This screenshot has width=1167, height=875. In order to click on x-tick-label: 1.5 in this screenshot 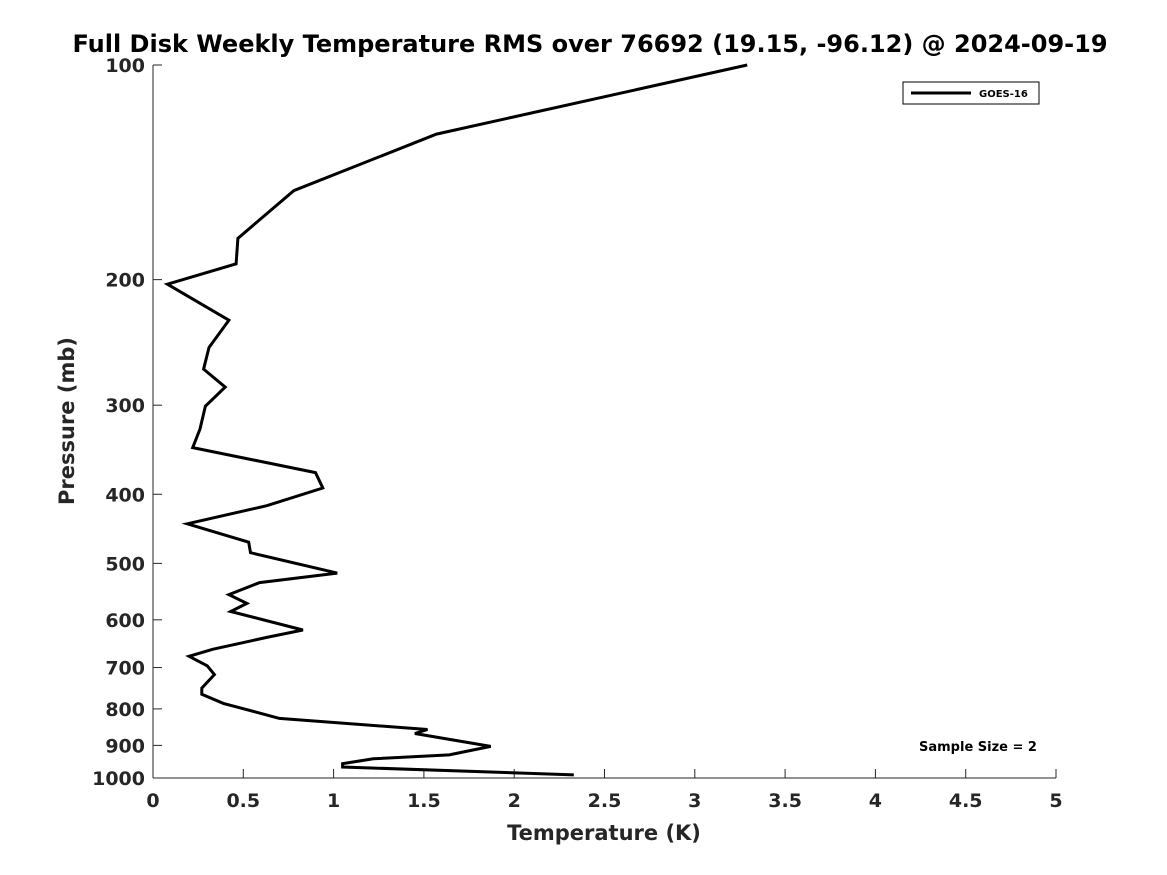, I will do `click(424, 801)`.